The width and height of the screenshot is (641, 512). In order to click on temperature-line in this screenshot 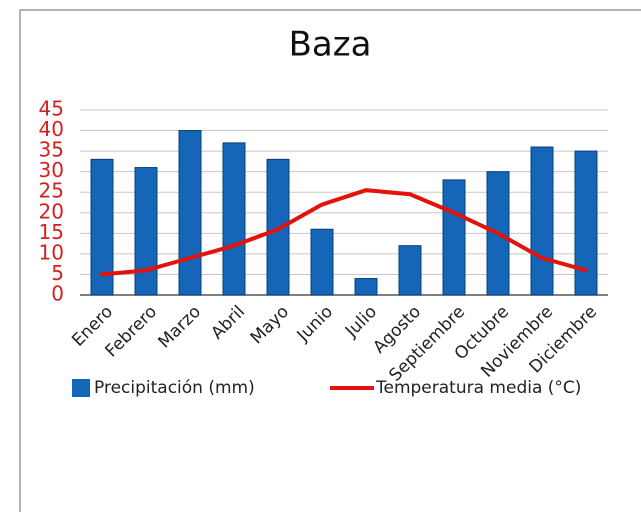, I will do `click(344, 232)`.